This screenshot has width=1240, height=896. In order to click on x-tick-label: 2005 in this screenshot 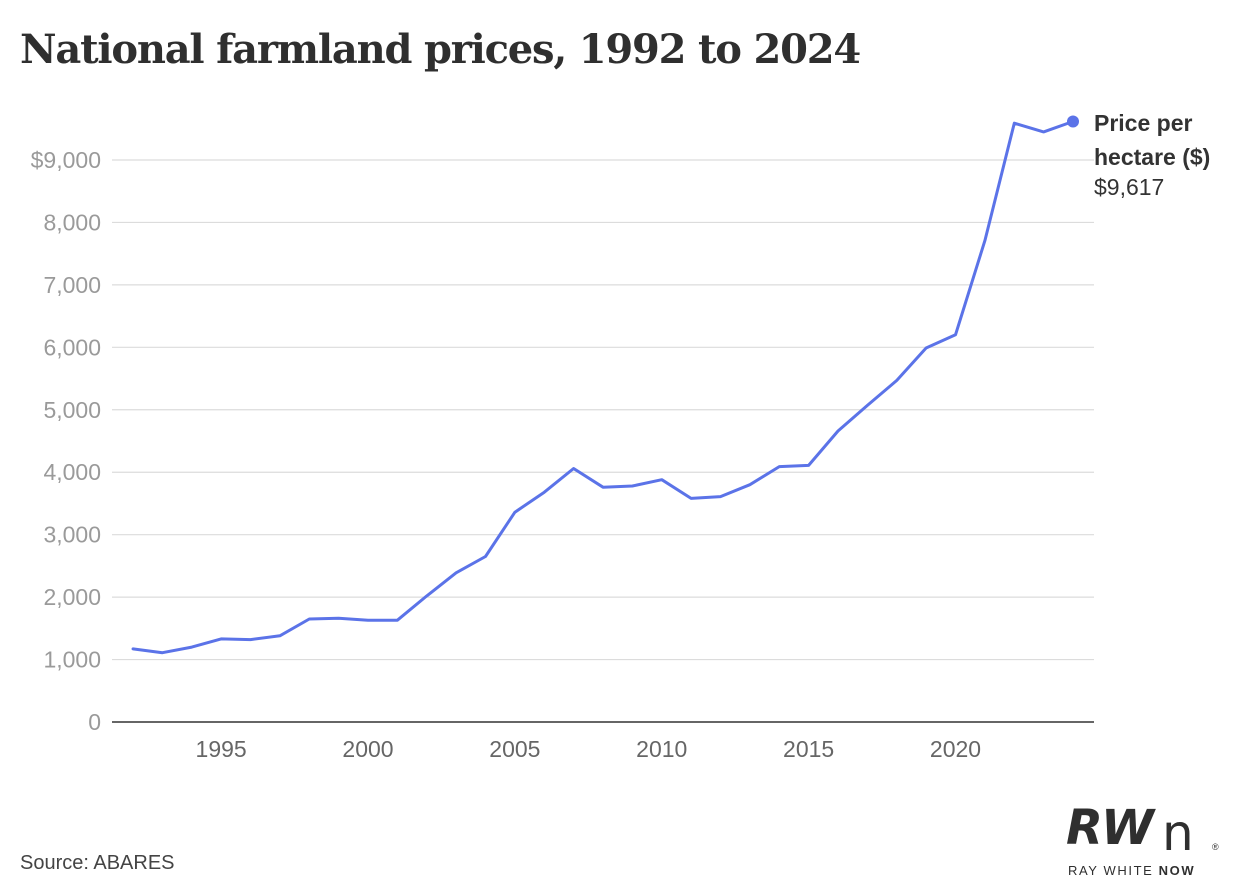, I will do `click(514, 749)`.